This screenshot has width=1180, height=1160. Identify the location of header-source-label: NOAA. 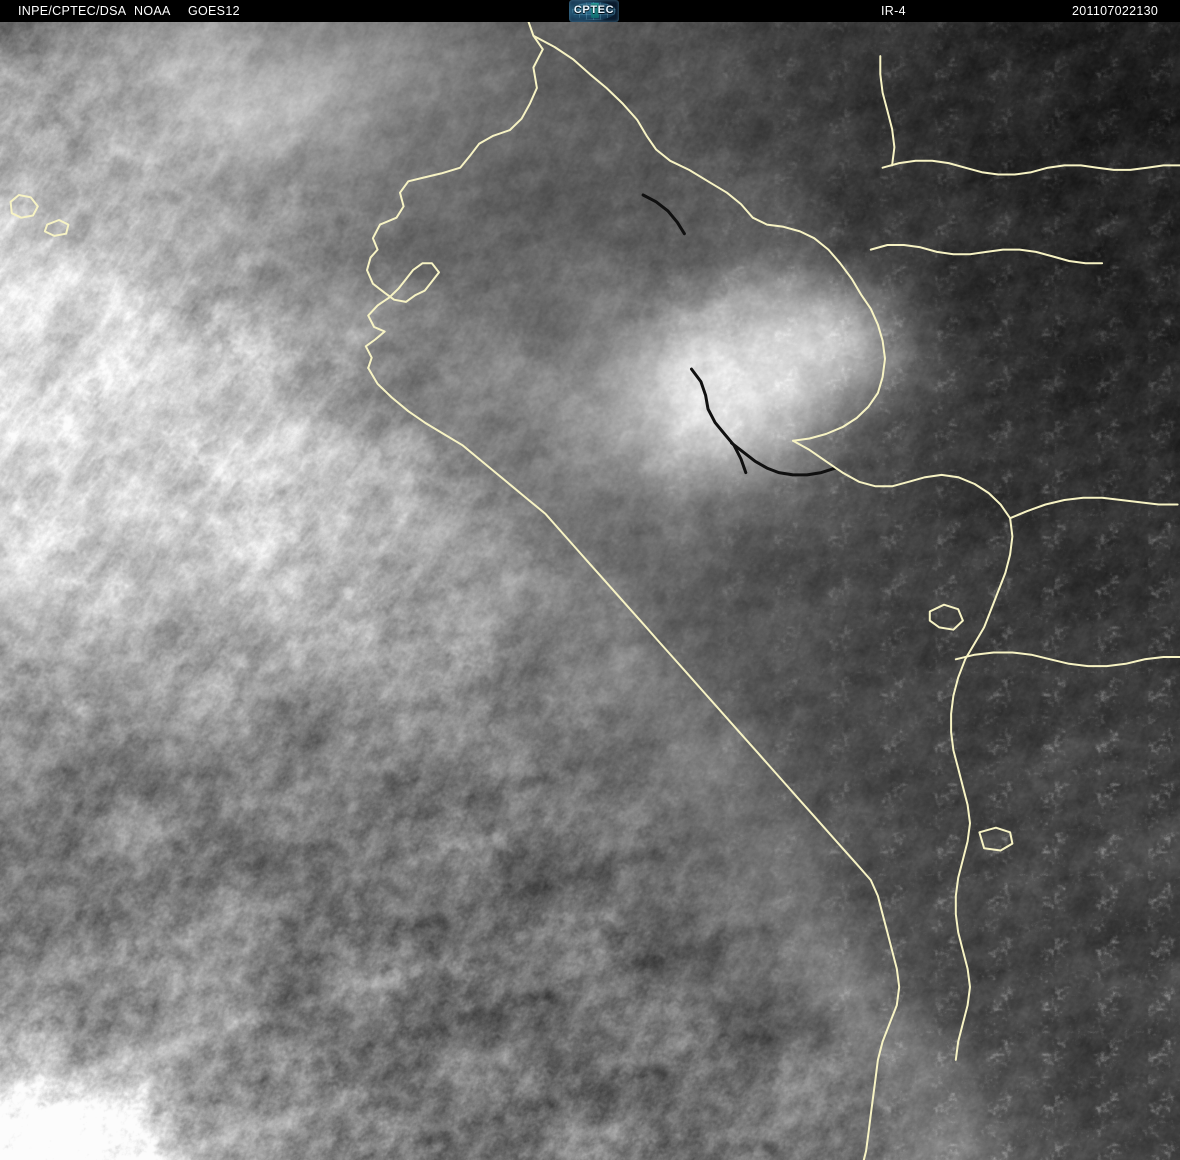
(152, 11).